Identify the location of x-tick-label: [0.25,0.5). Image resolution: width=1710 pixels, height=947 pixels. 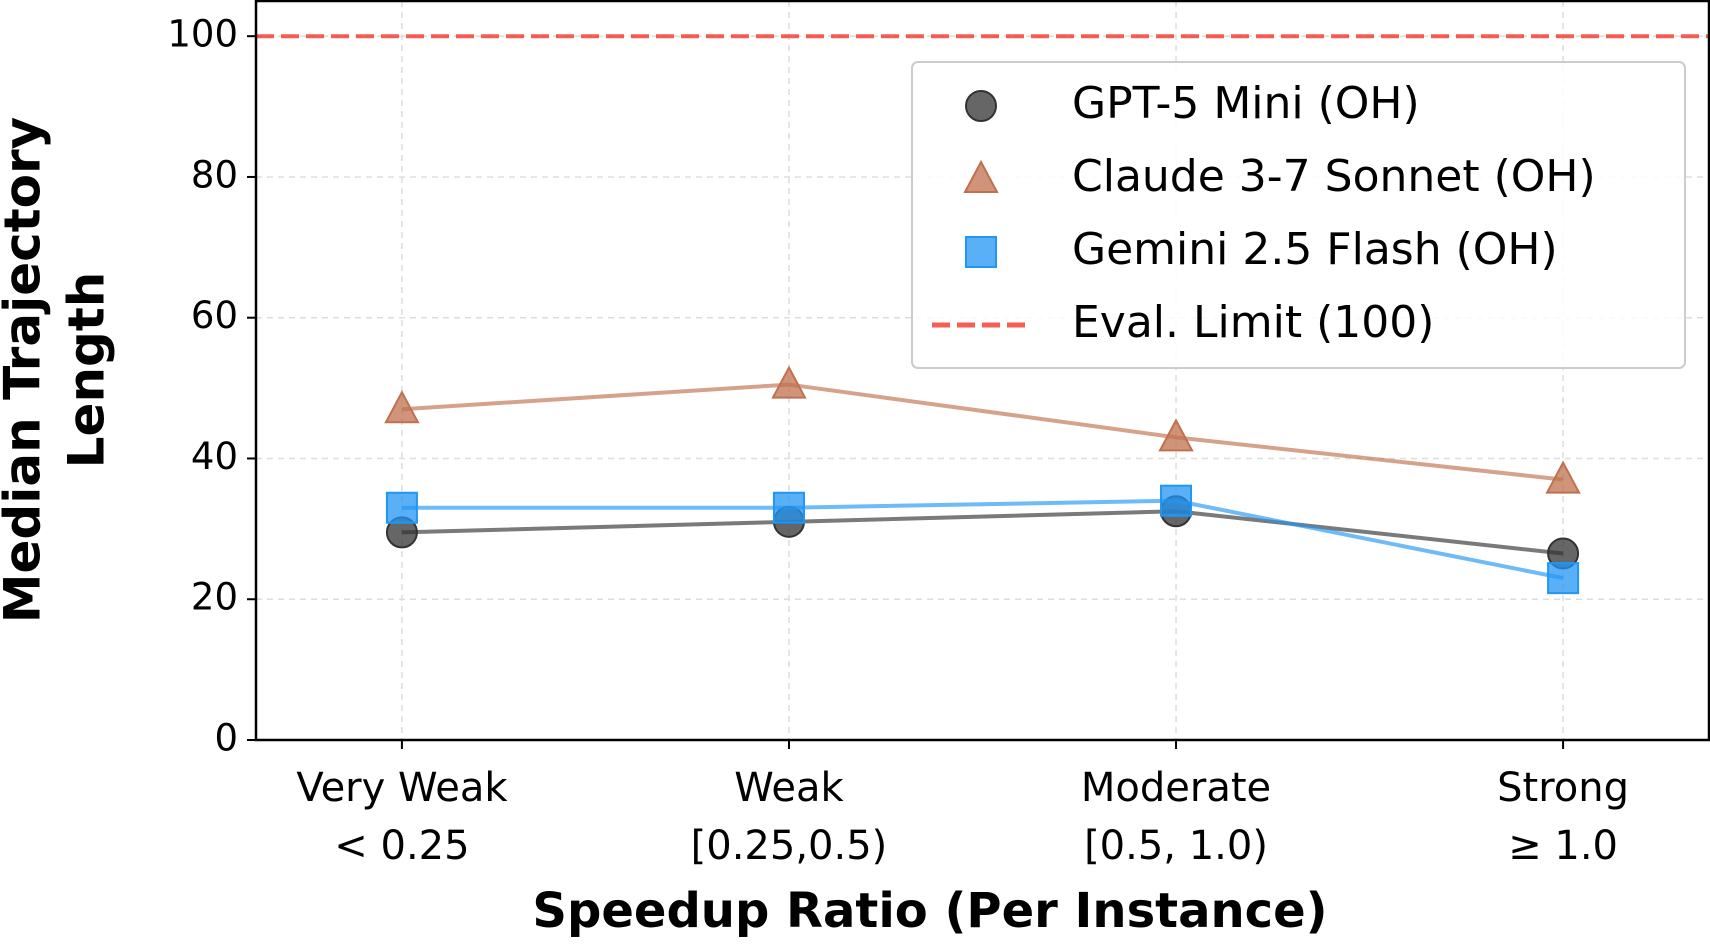
(789, 846).